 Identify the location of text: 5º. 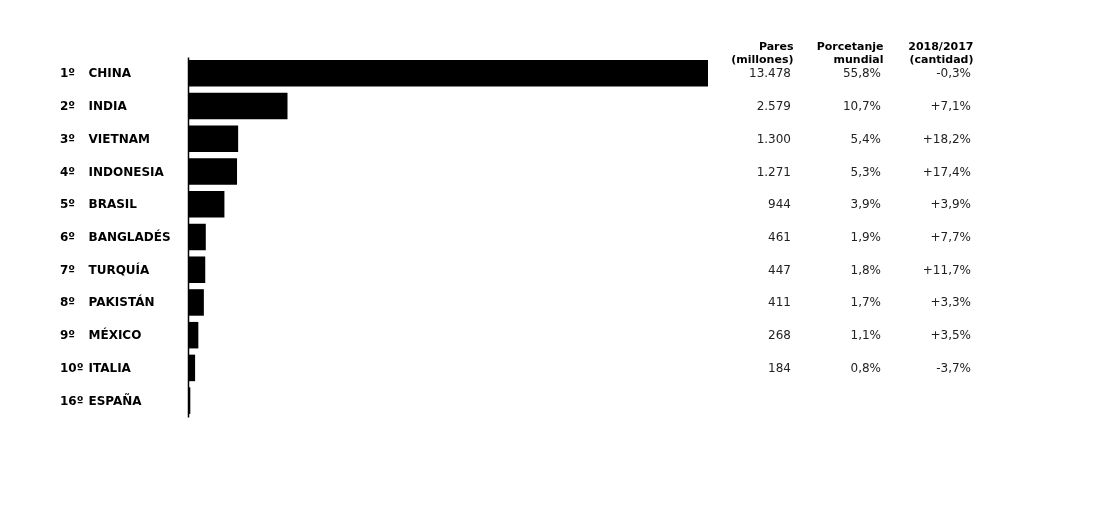
(68, 204).